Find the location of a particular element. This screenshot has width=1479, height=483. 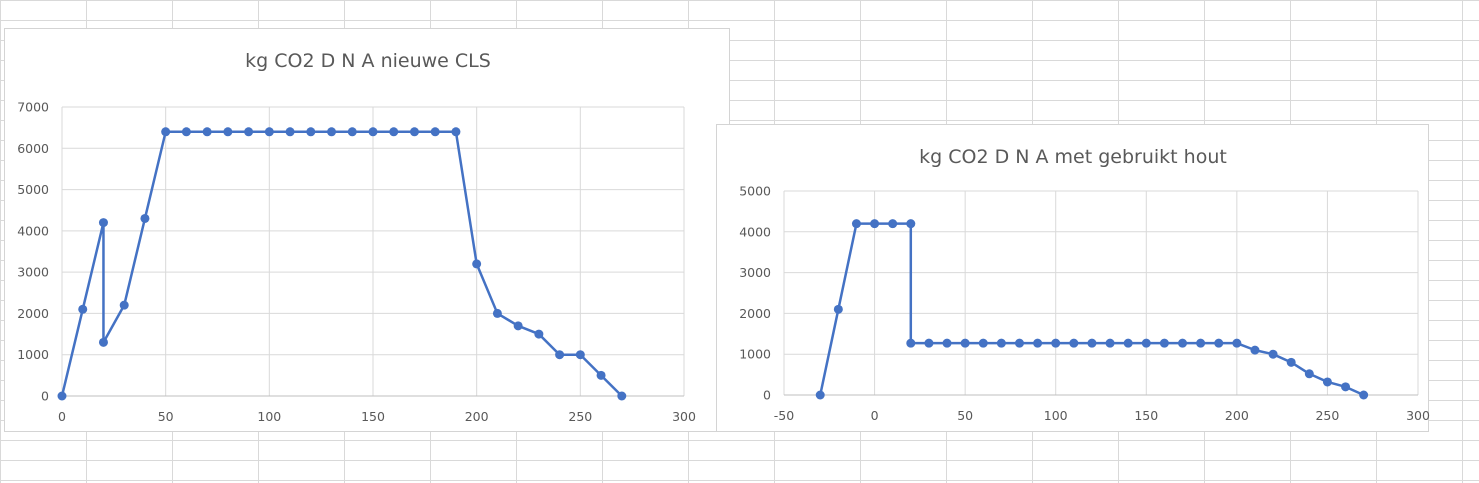

chart-2-x-tick-label: 150 is located at coordinates (1146, 415).